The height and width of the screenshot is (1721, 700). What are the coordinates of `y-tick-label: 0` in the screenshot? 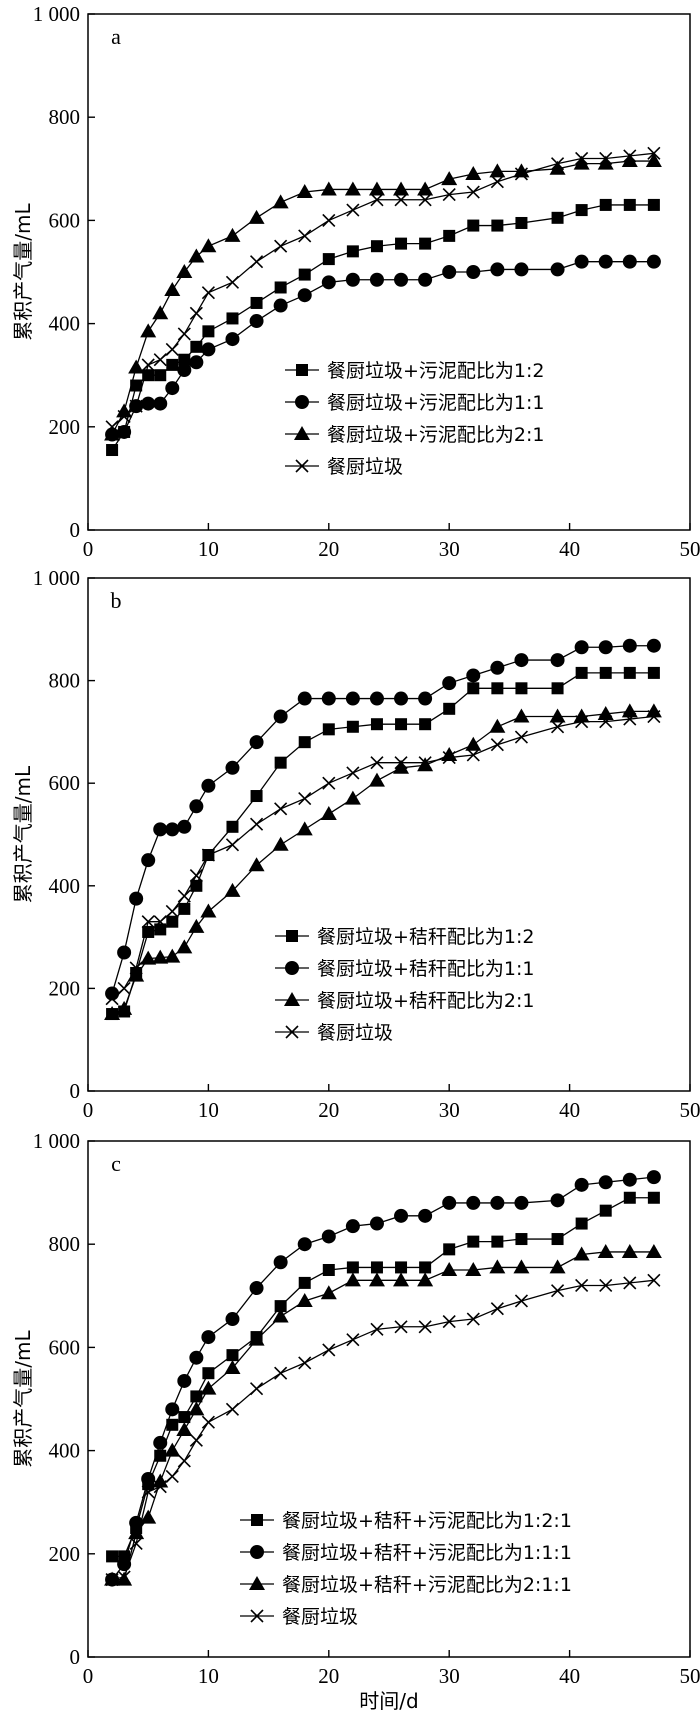 It's located at (75, 1657).